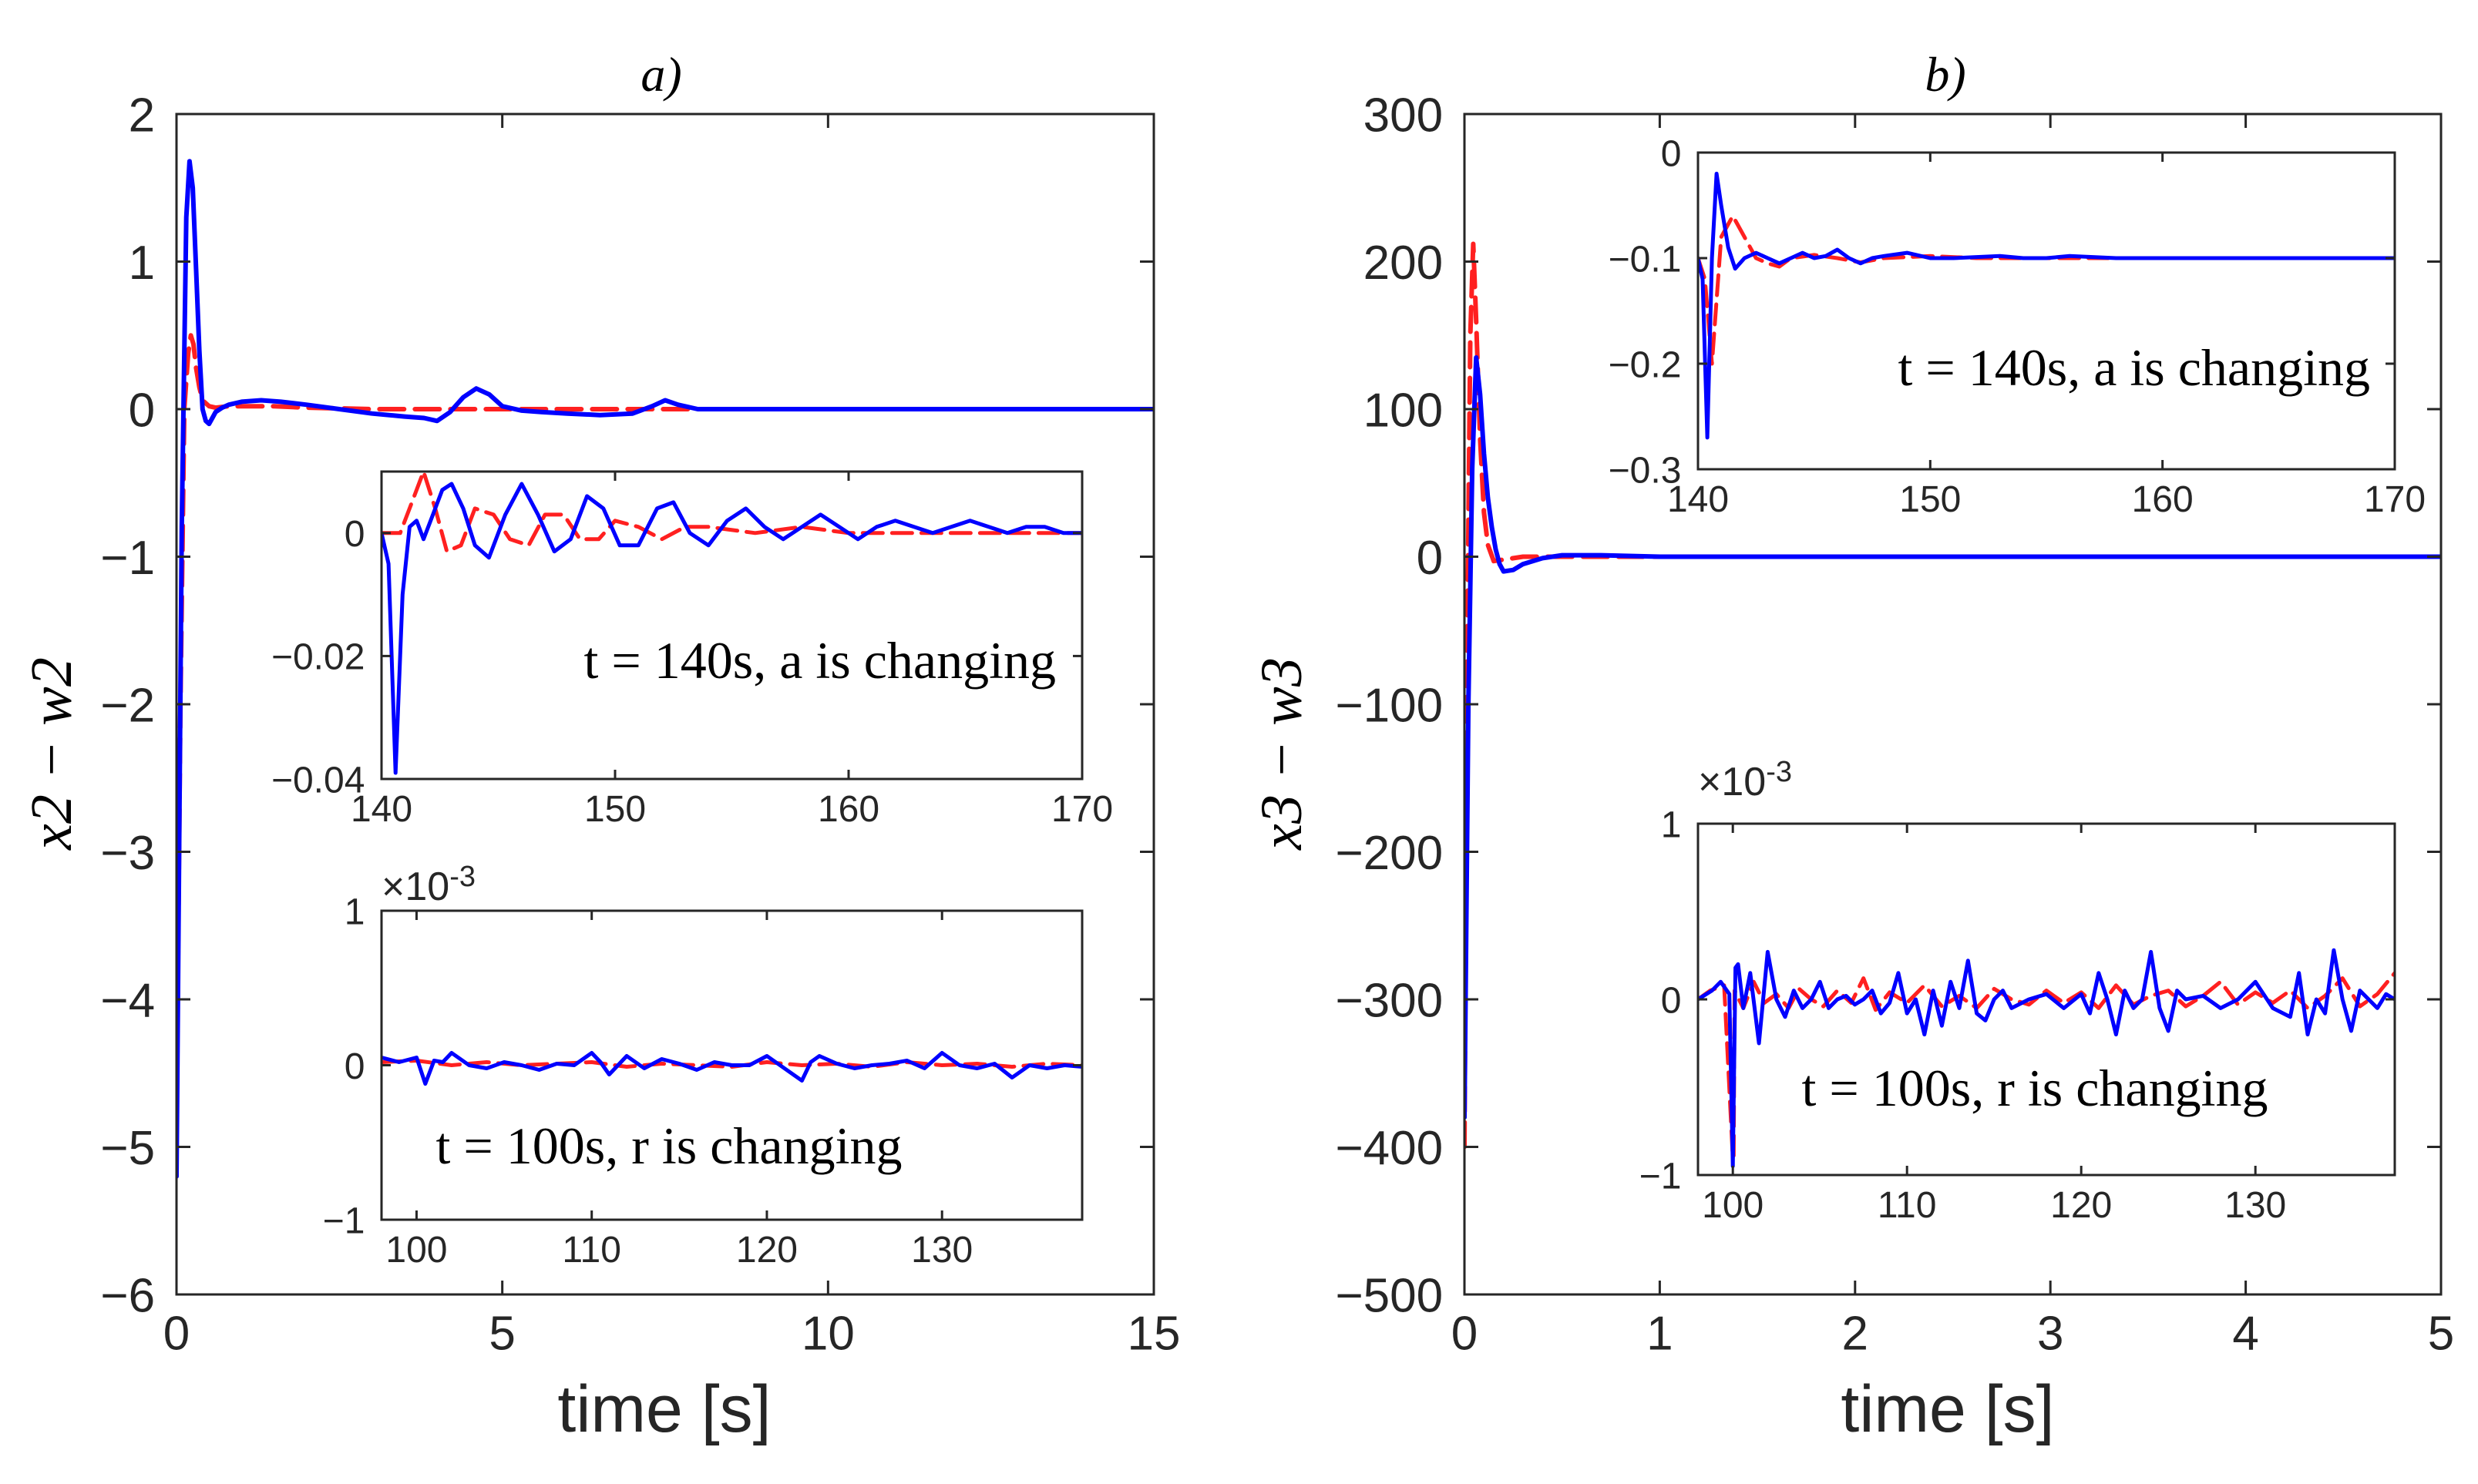 The width and height of the screenshot is (2478, 1484). I want to click on inset-a2-annotation: t = 100s, r is changing, so click(669, 1145).